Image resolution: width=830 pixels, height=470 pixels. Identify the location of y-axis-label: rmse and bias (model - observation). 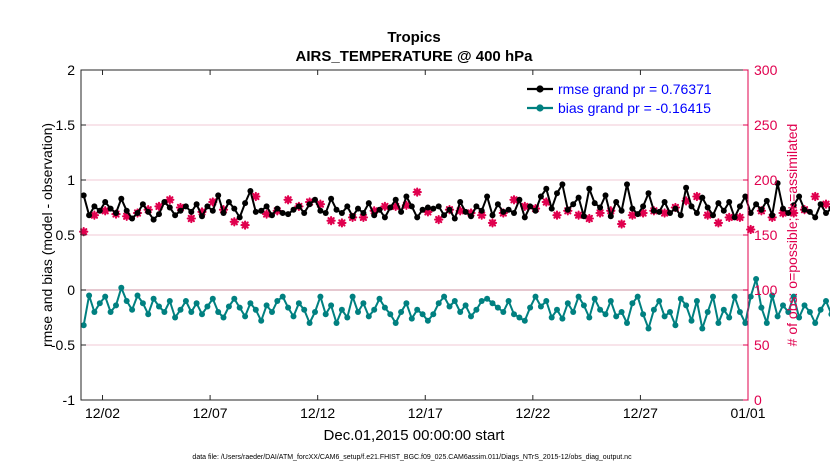
(47, 235).